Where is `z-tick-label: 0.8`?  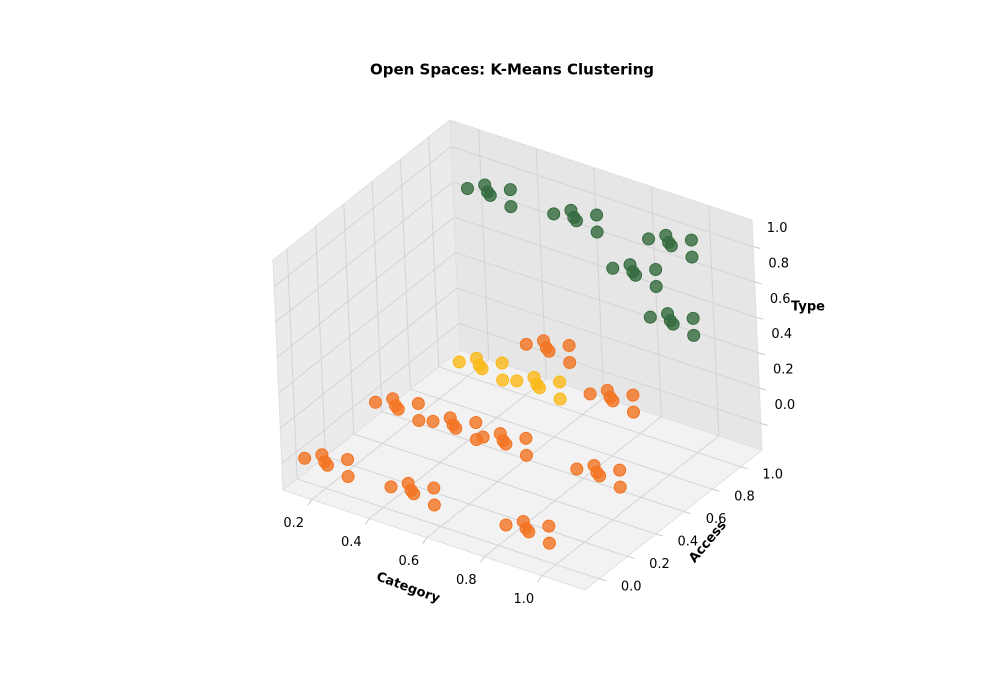 z-tick-label: 0.8 is located at coordinates (778, 263).